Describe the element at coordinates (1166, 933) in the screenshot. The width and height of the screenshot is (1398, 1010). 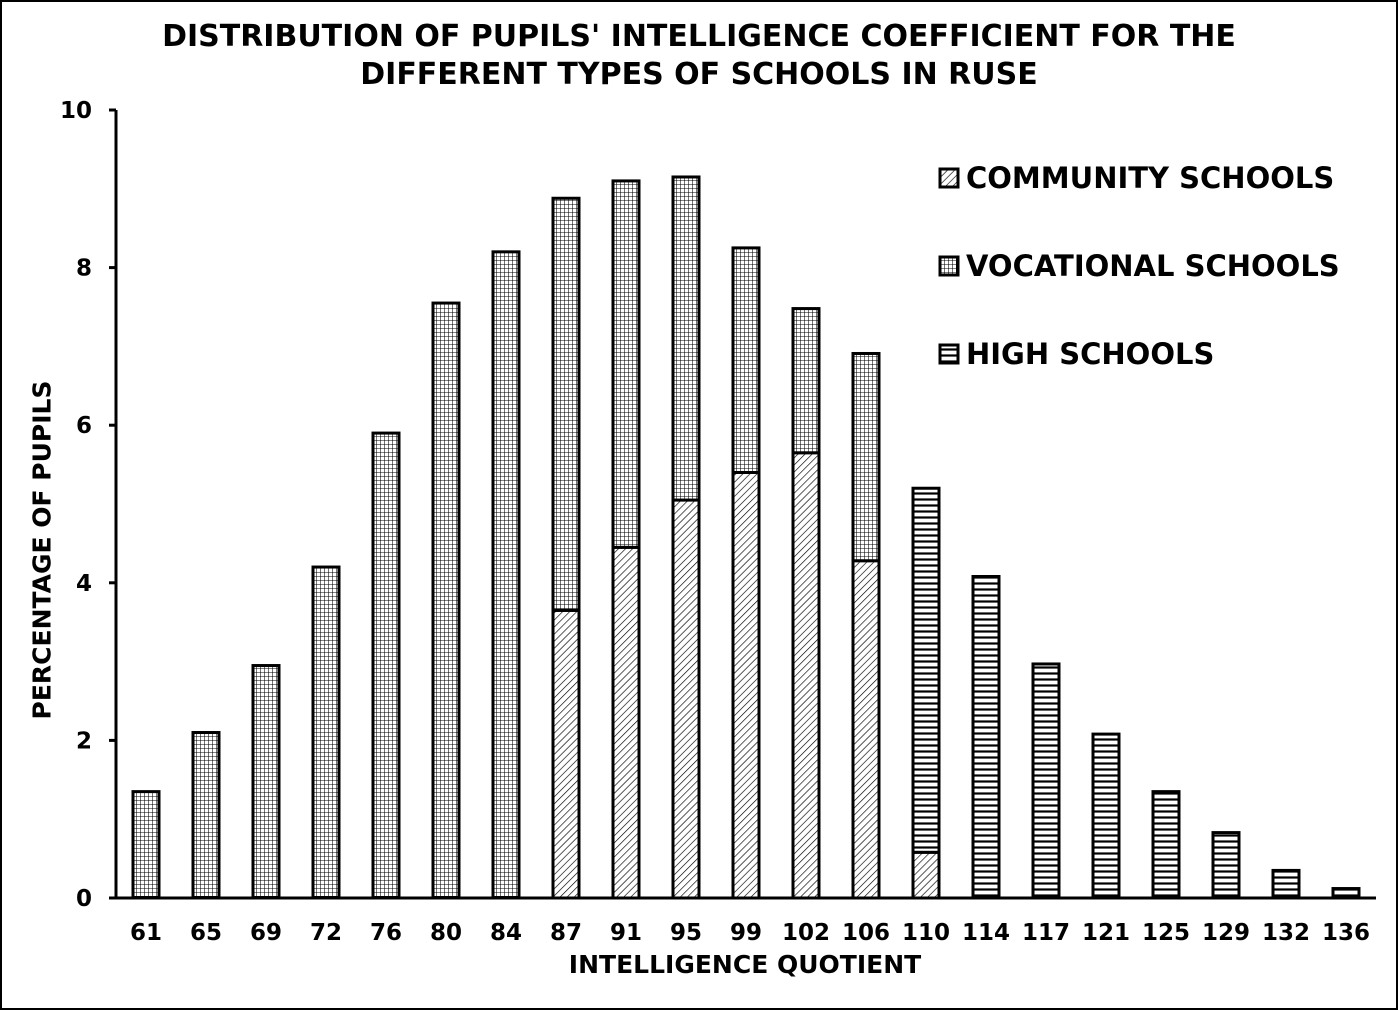
I see `x-tick-label-125: 125` at that location.